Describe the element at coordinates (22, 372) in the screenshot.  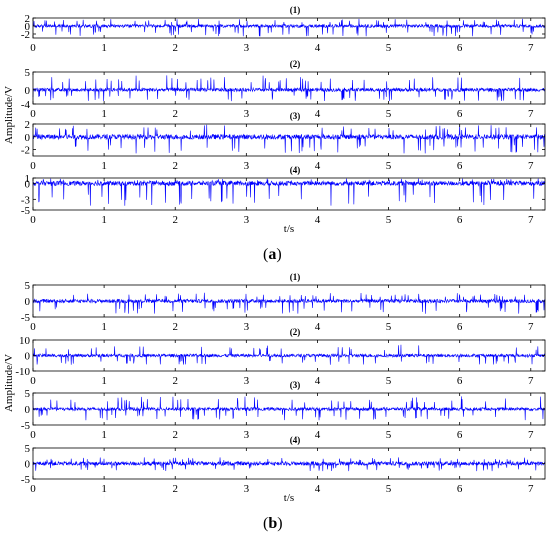
I see `y-tick-label: -10` at that location.